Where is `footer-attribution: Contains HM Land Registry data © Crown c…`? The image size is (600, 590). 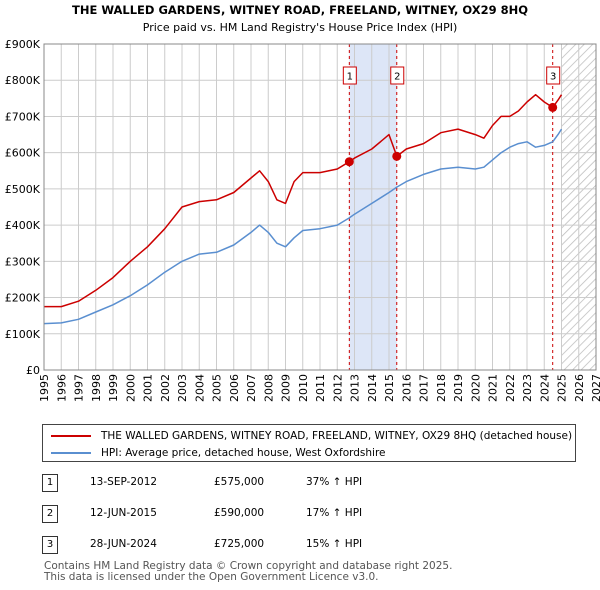 footer-attribution: Contains HM Land Registry data © Crown c… is located at coordinates (248, 572).